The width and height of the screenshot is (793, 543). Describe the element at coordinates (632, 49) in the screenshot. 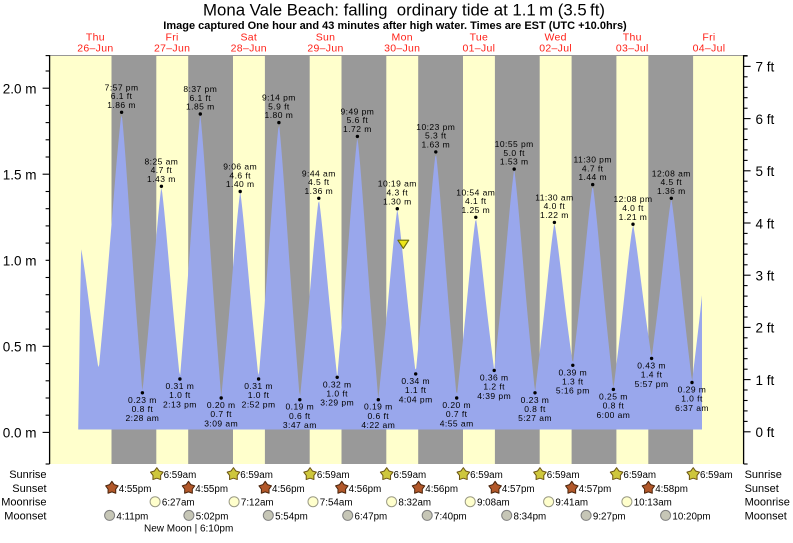

I see `svg-text: 03–Jul` at that location.